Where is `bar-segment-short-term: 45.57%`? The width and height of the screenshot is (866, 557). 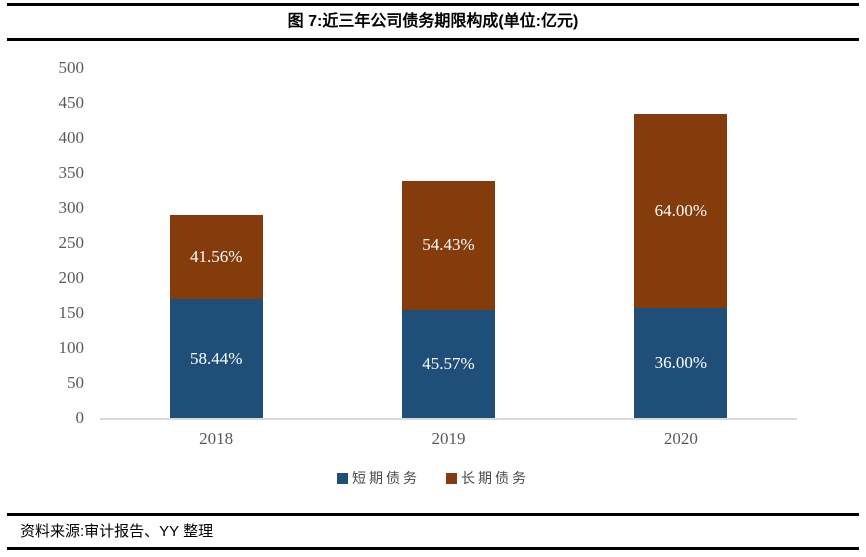 bar-segment-short-term: 45.57% is located at coordinates (448, 363).